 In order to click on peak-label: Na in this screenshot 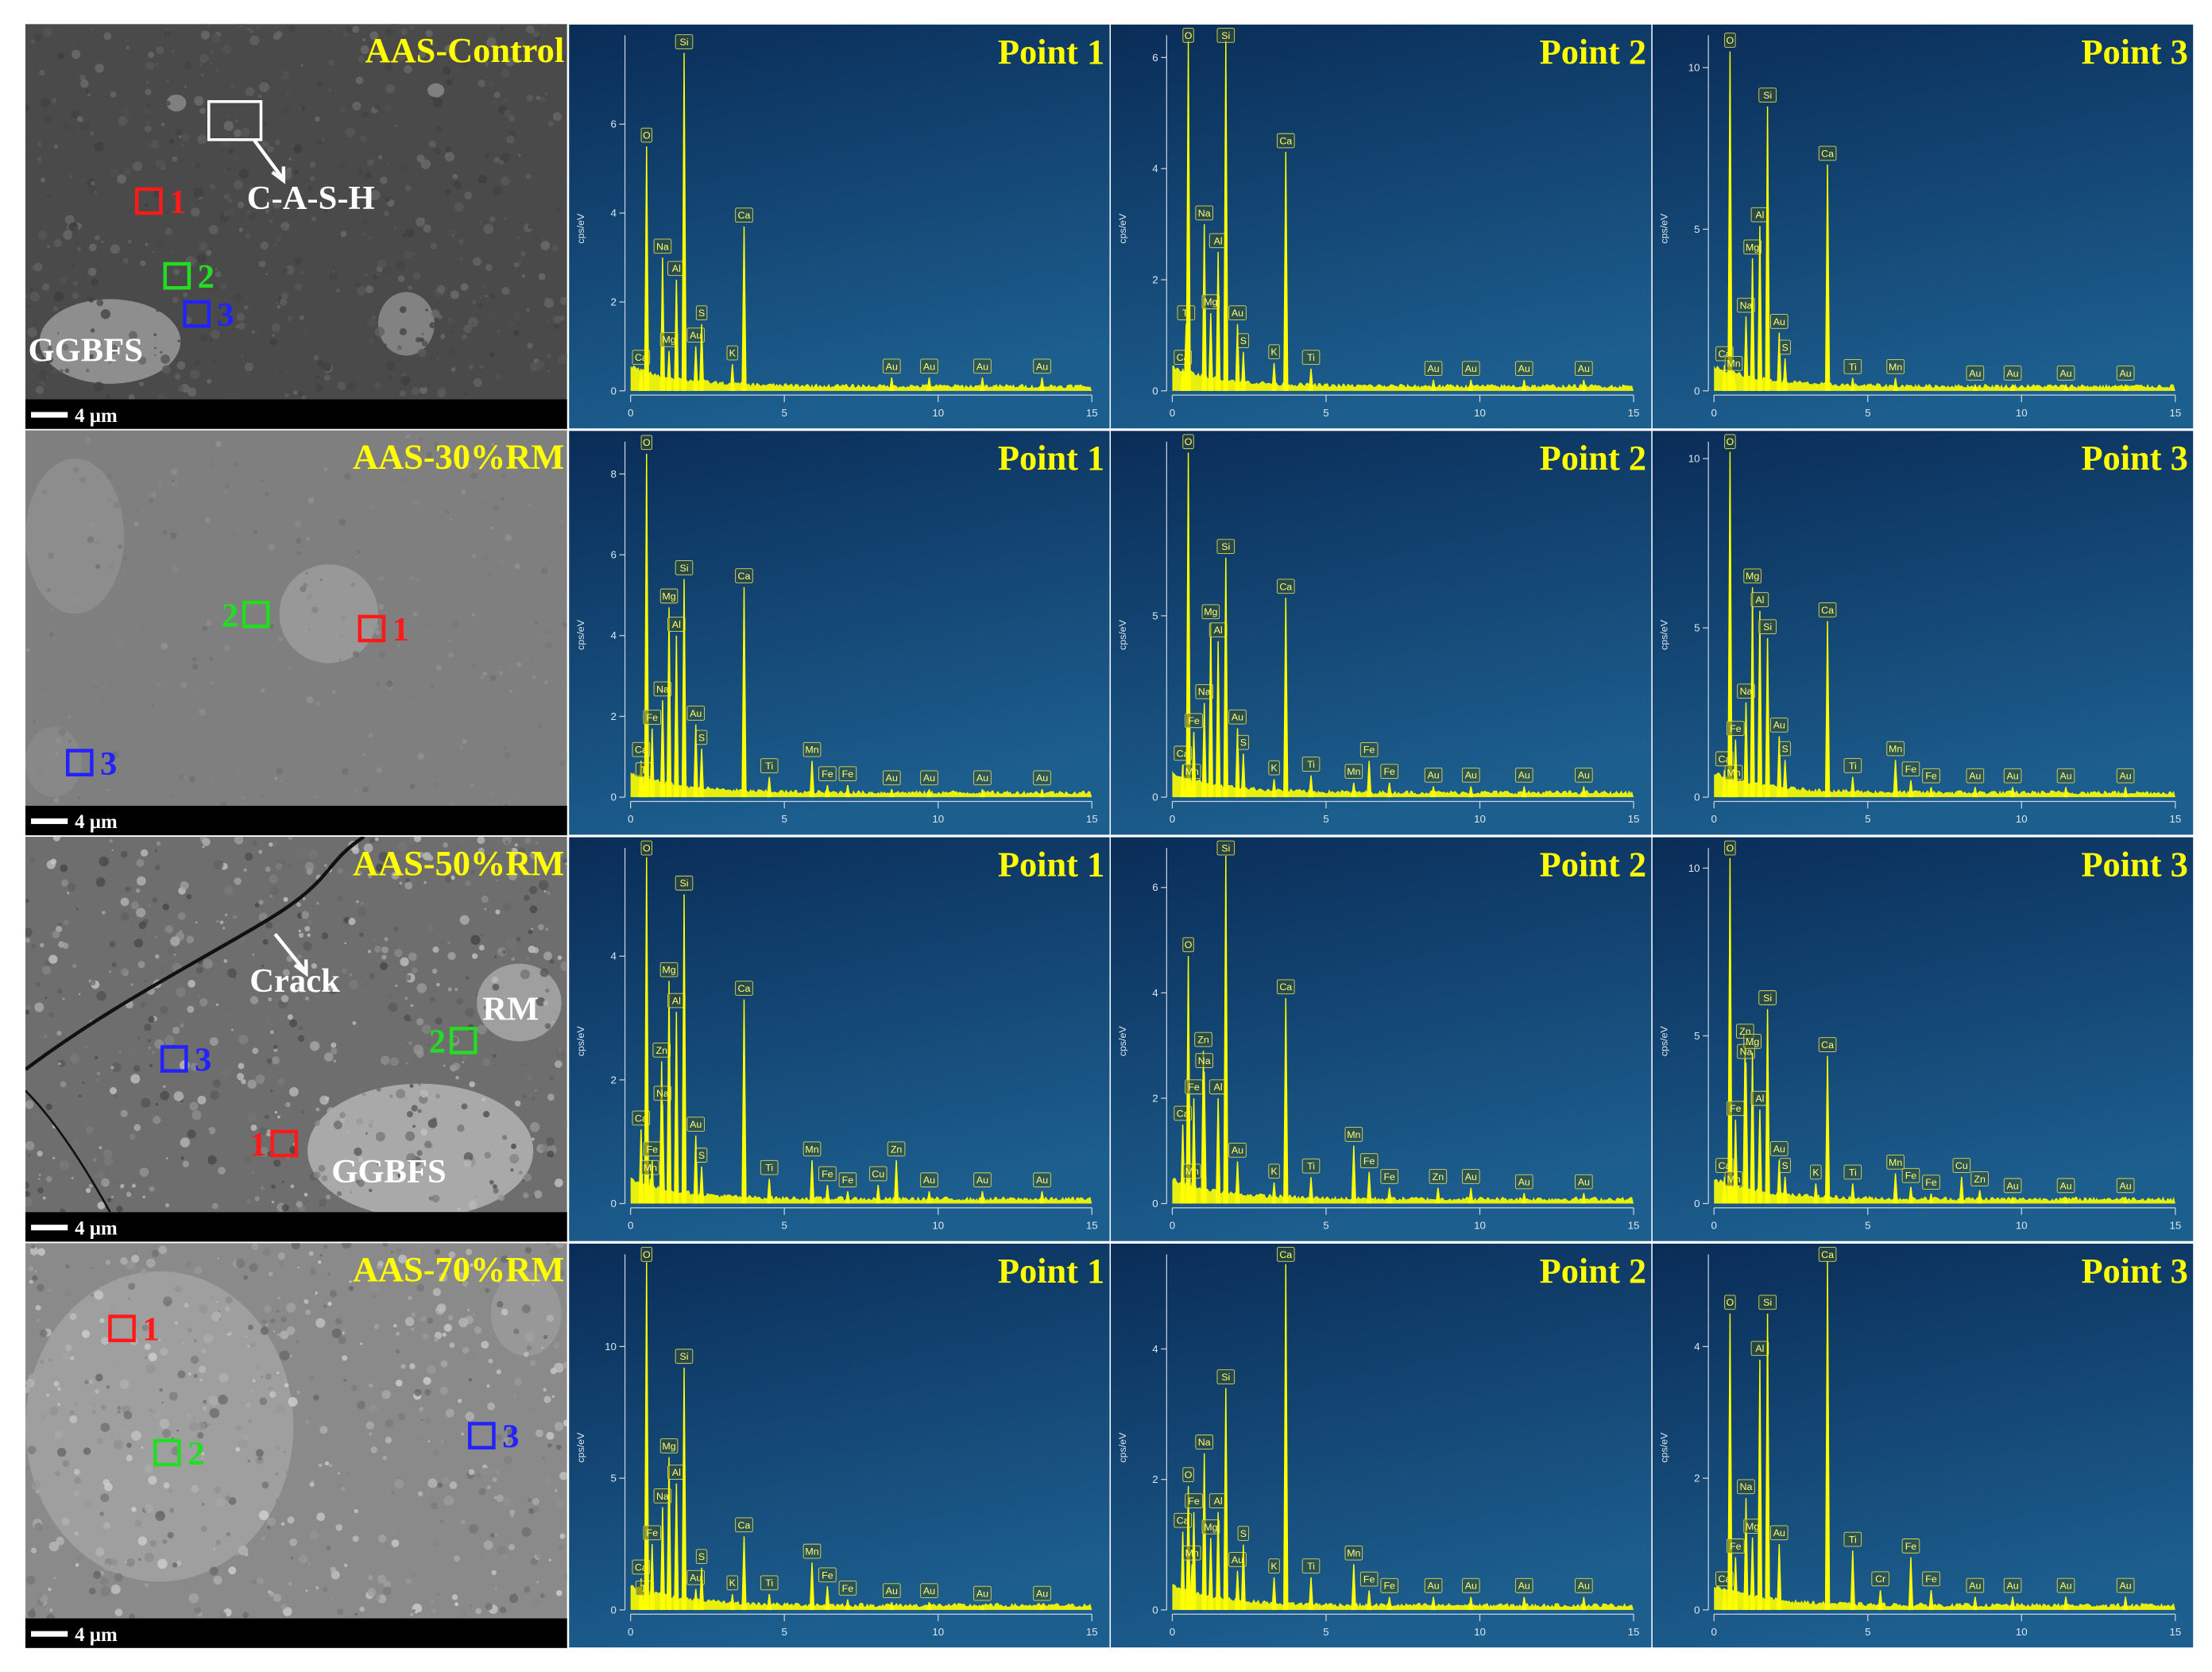, I will do `click(662, 689)`.